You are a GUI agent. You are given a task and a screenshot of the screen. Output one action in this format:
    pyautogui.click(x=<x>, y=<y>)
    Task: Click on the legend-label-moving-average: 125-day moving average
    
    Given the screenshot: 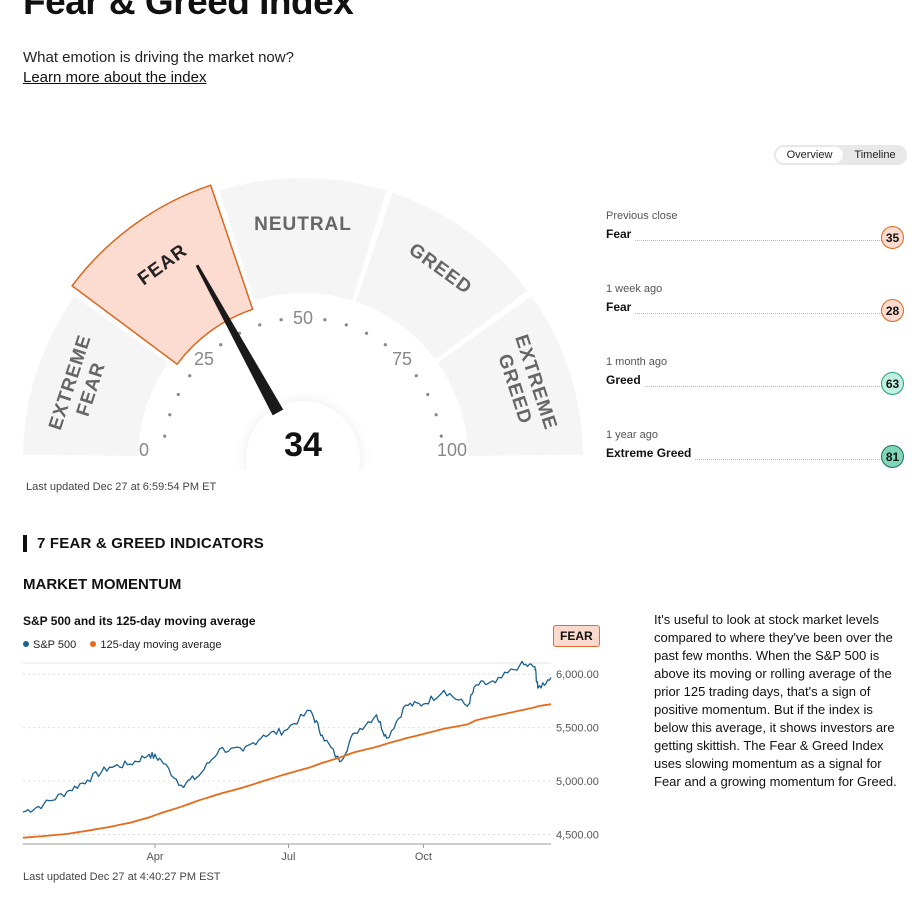 What is the action you would take?
    pyautogui.click(x=161, y=645)
    